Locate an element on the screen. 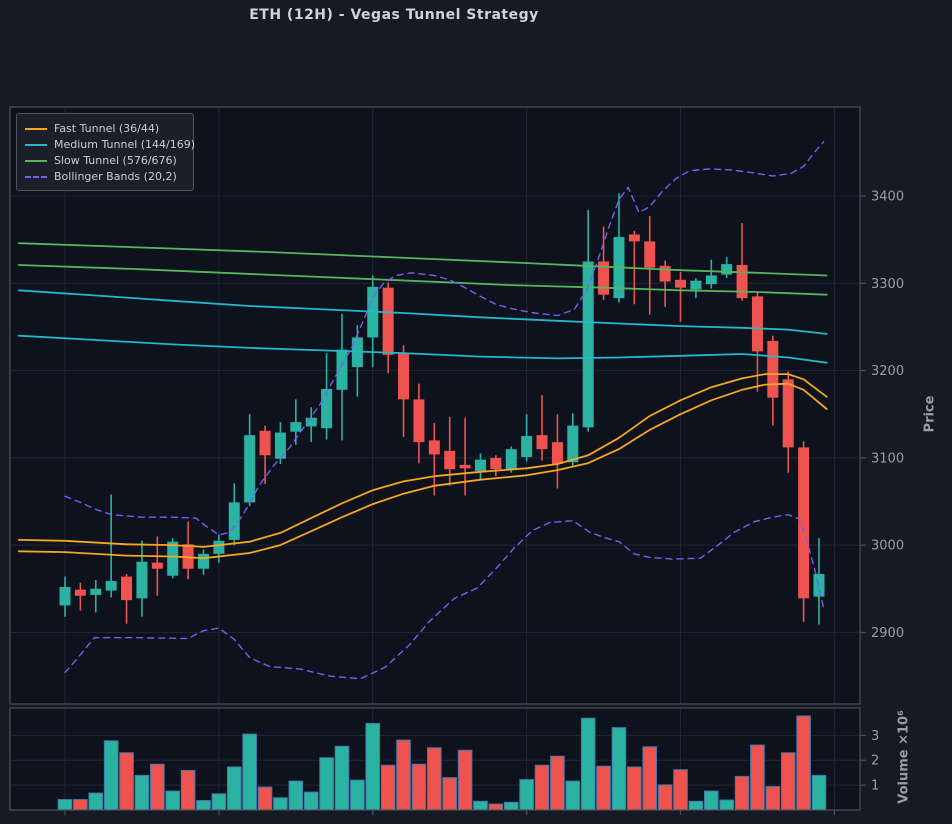 This screenshot has width=952, height=824. slow-tunnel-upper-line is located at coordinates (422, 259).